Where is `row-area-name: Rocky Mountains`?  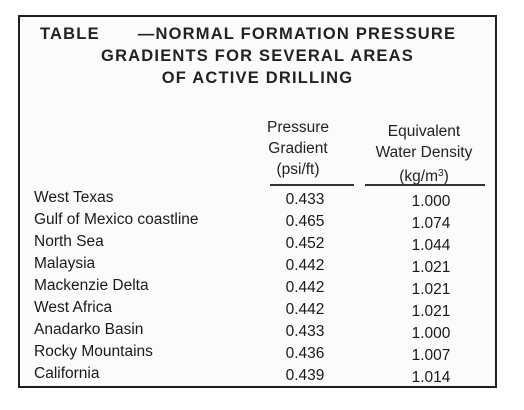
row-area-name: Rocky Mountains is located at coordinates (93, 351).